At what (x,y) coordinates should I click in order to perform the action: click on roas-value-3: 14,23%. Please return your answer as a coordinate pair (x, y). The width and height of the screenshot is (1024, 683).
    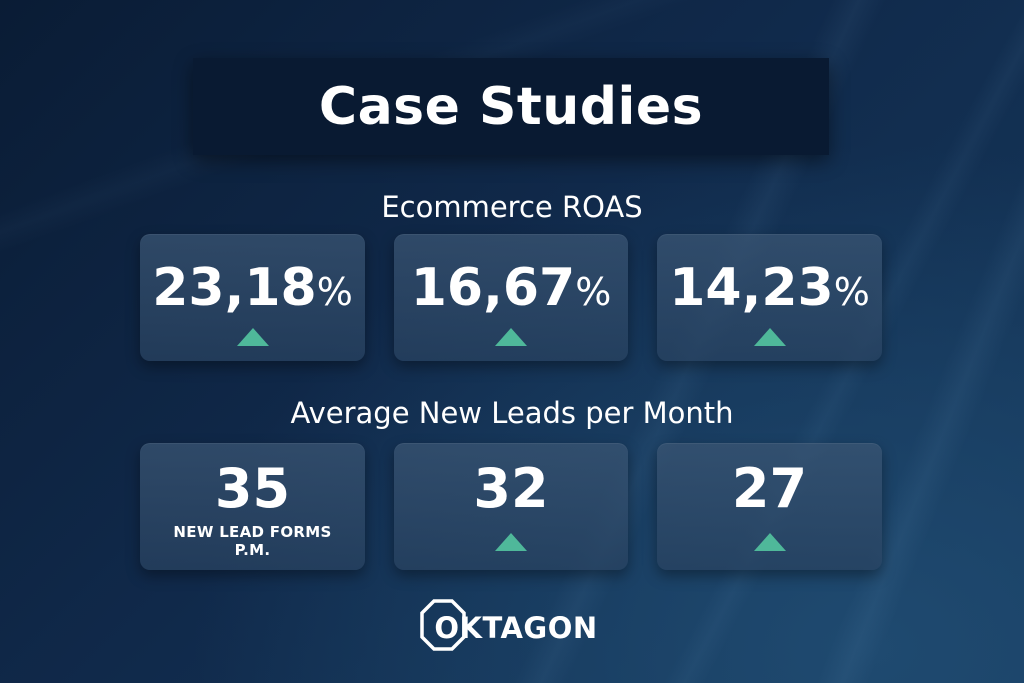
    Looking at the image, I should click on (769, 288).